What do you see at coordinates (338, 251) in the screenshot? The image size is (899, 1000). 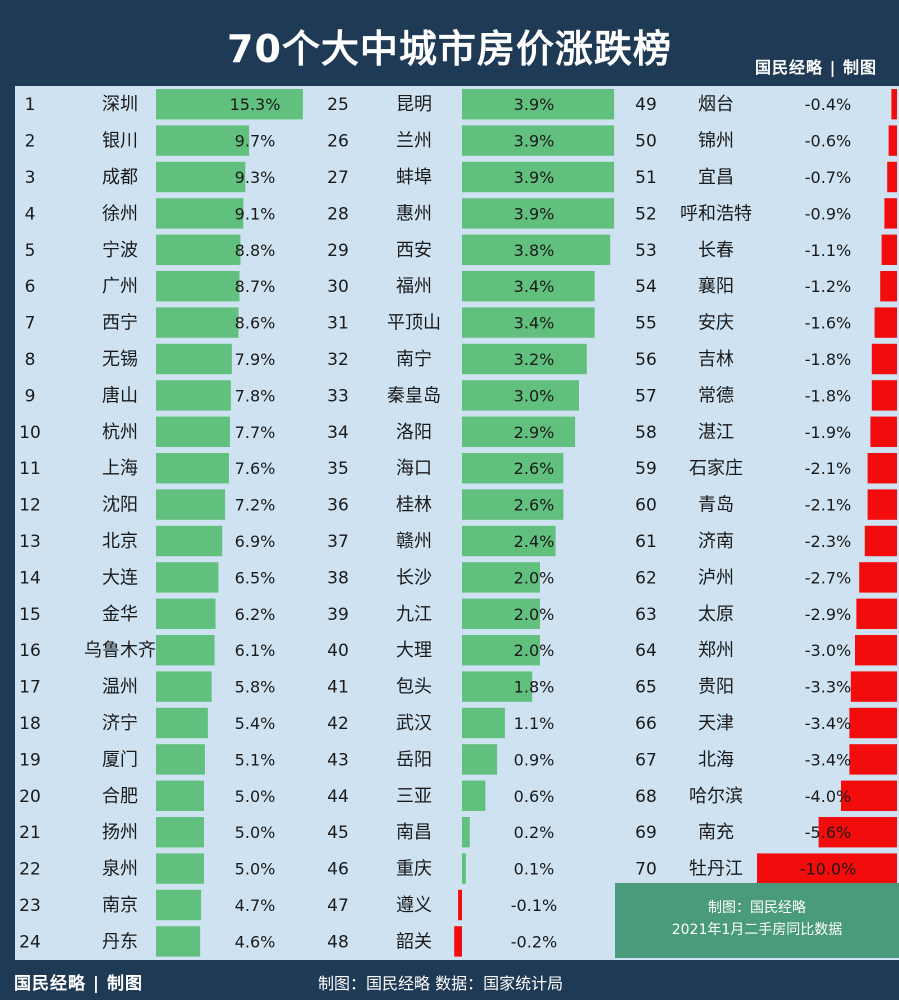 I see `rank-label: 29` at bounding box center [338, 251].